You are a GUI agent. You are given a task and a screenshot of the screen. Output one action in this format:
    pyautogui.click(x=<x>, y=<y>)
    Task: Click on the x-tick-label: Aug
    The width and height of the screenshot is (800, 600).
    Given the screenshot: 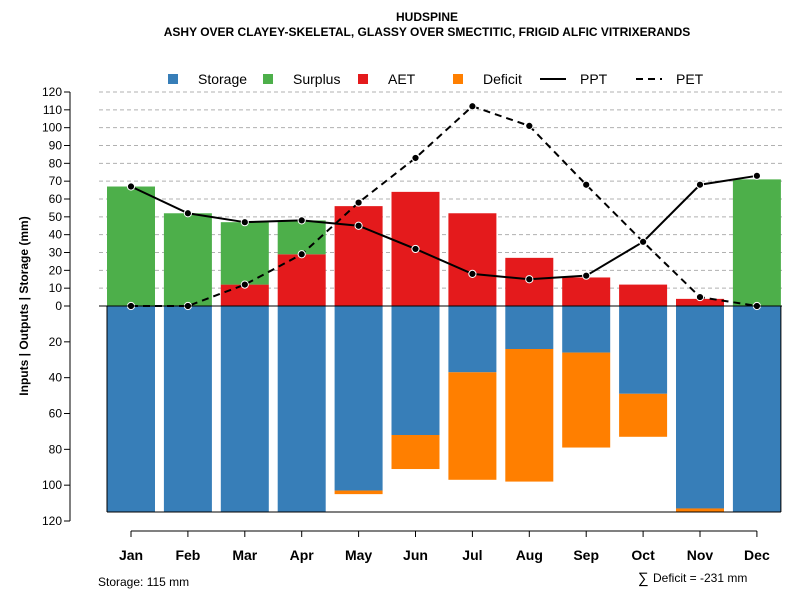 What is the action you would take?
    pyautogui.click(x=529, y=555)
    